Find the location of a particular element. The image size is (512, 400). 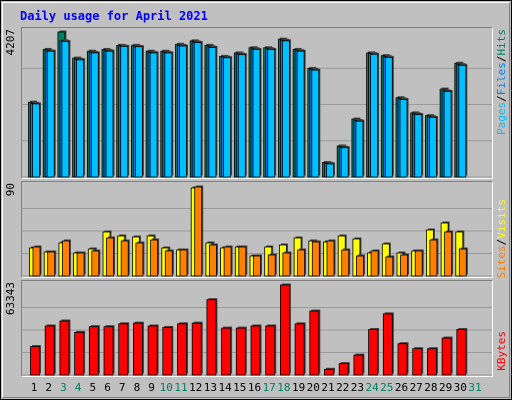

x-tick-label: 6 is located at coordinates (107, 387).